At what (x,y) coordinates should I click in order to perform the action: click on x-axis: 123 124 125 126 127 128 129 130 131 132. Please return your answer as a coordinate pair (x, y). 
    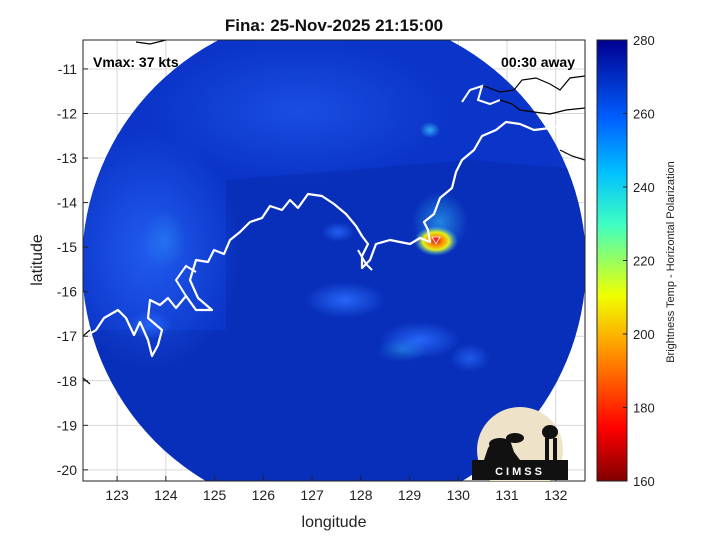
    Looking at the image, I should click on (336, 489).